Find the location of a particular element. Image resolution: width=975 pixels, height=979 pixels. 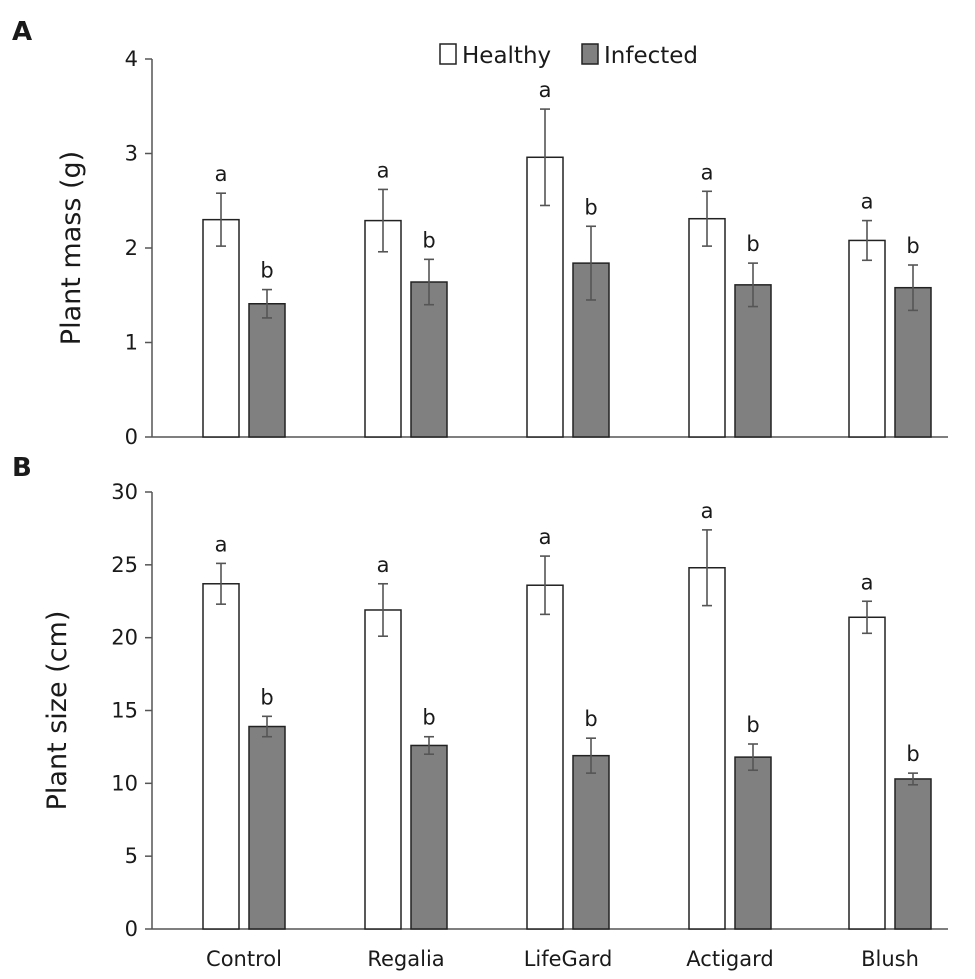

y-tick-label: 20 is located at coordinates (124, 638).